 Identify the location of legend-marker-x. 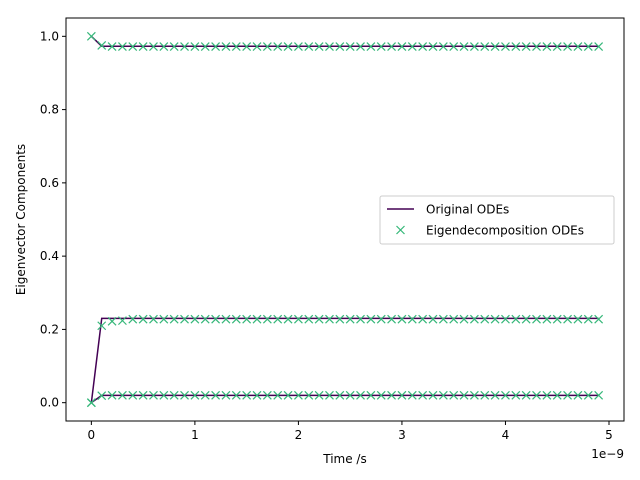
(400, 230).